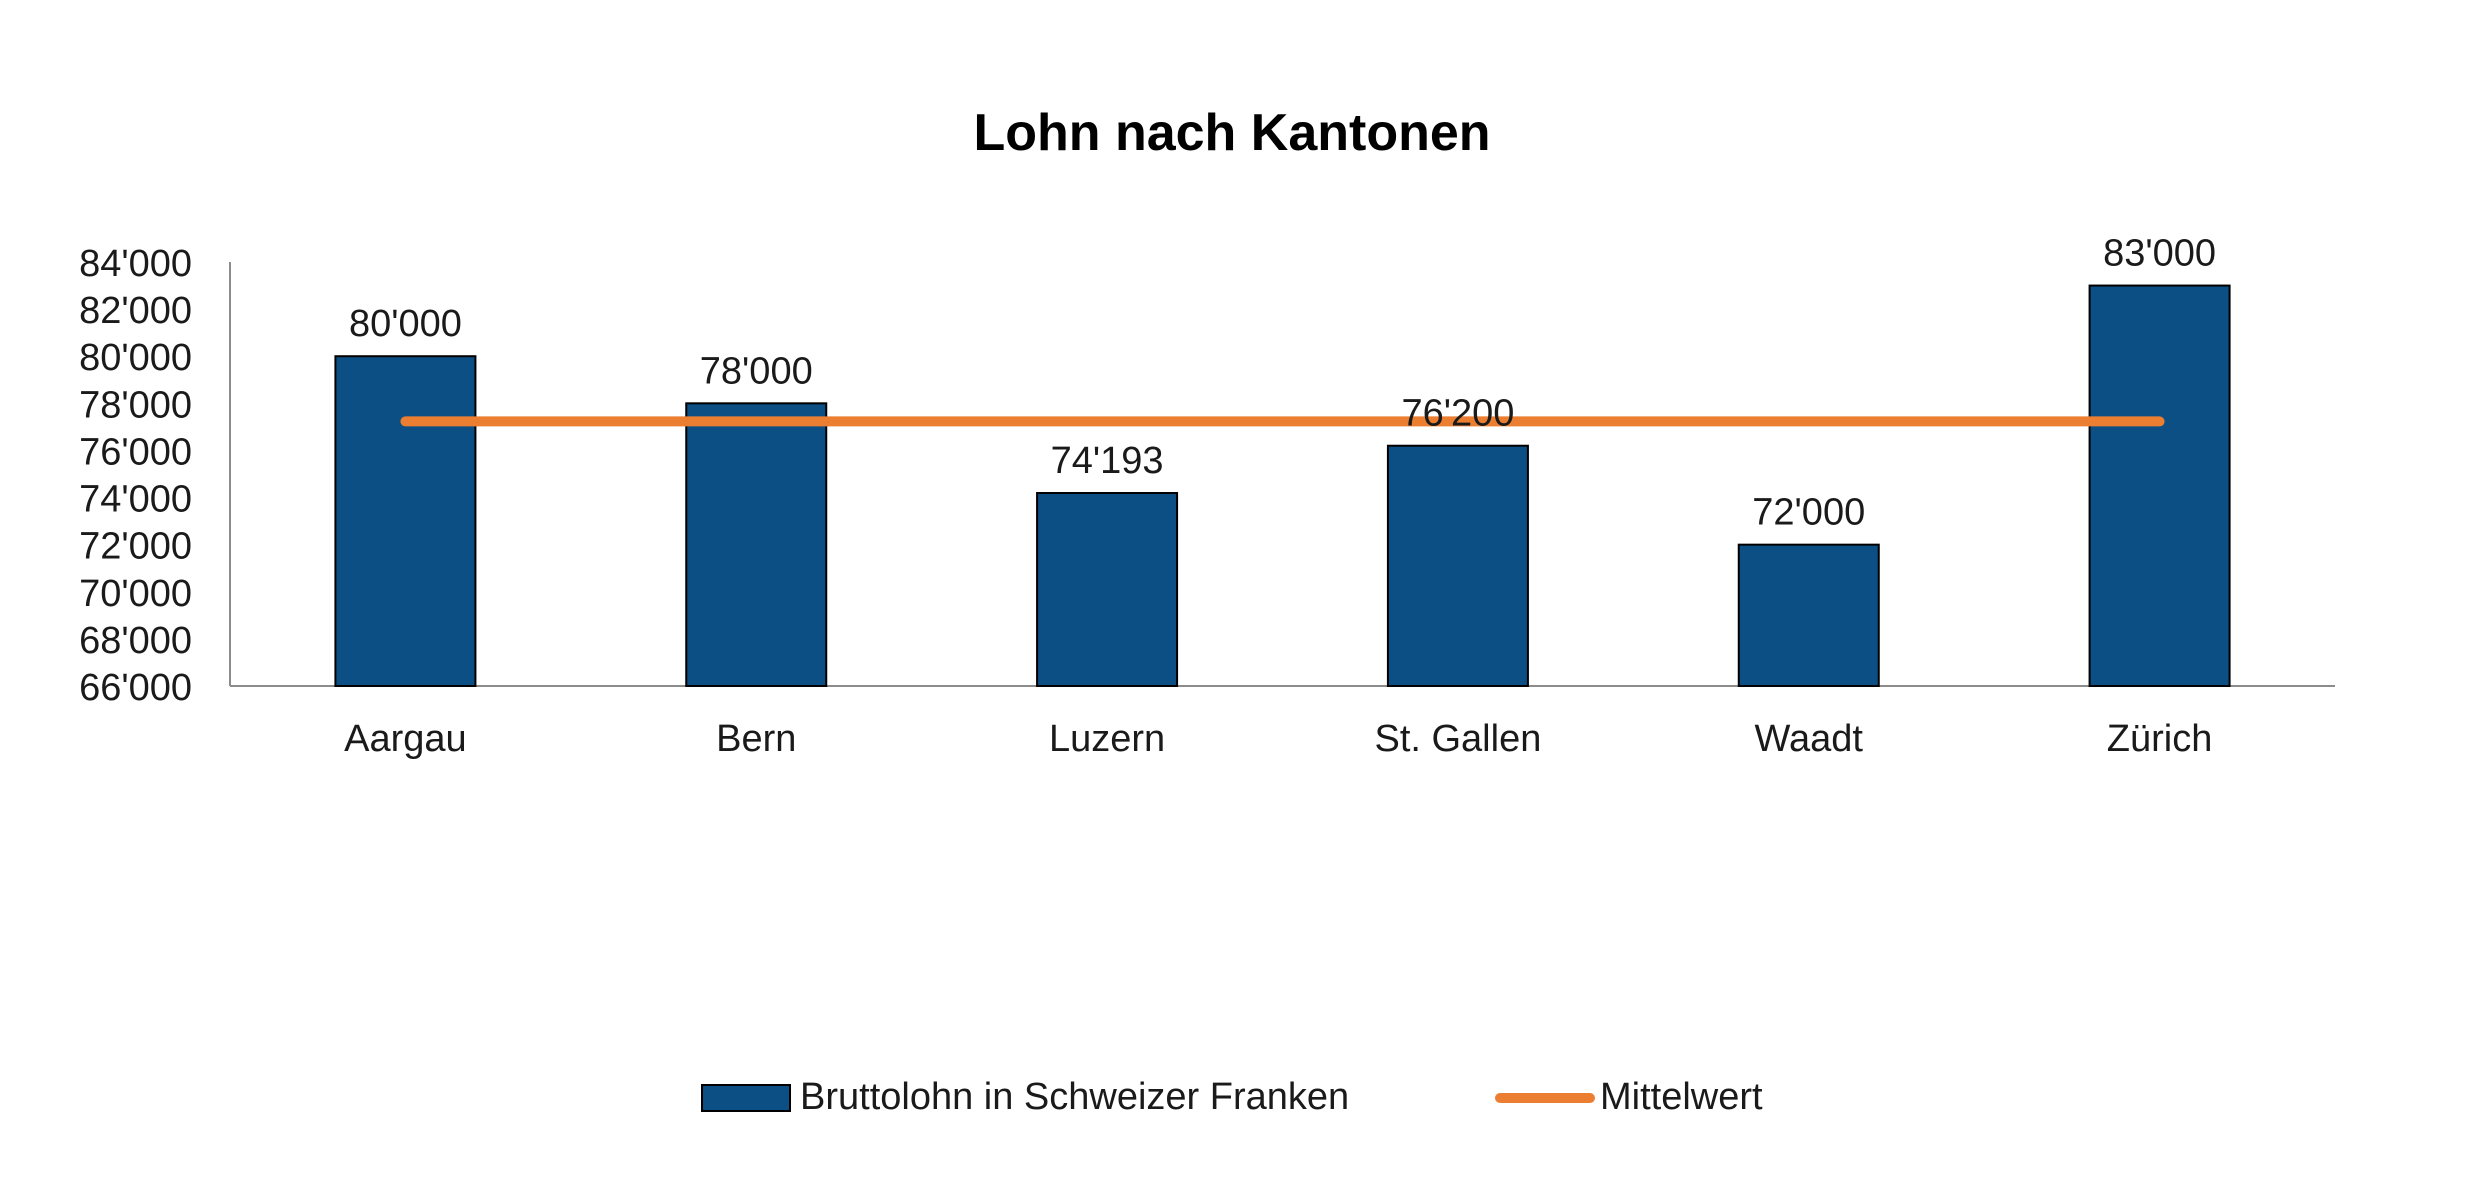 The width and height of the screenshot is (2465, 1179). I want to click on chart-title: Lohn nach Kantonen, so click(1231, 133).